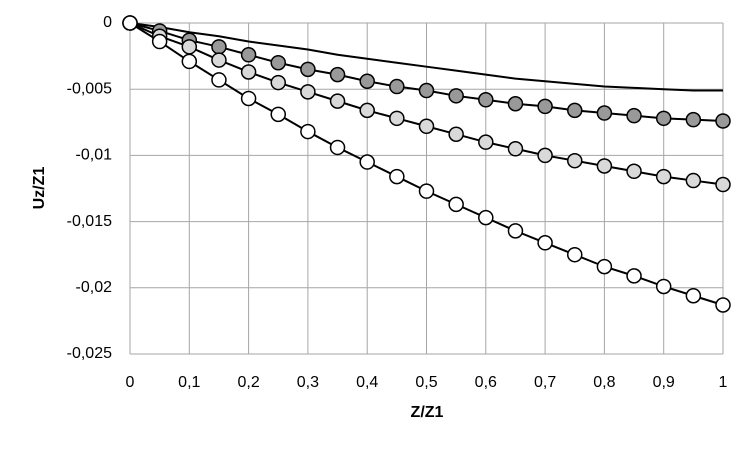  Describe the element at coordinates (94, 287) in the screenshot. I see `y-tick-label: -0,02` at that location.